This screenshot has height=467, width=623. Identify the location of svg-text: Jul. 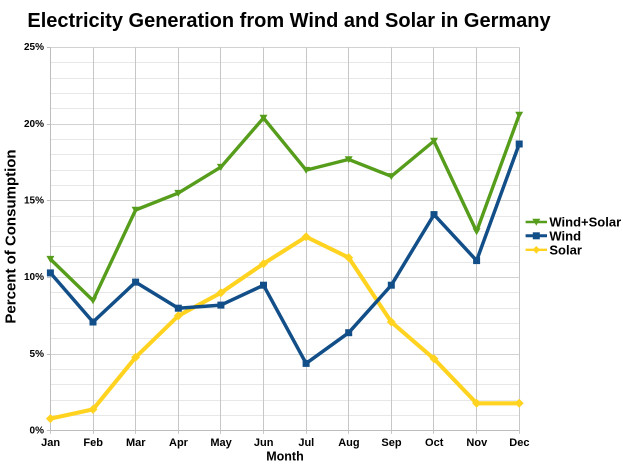
(306, 443).